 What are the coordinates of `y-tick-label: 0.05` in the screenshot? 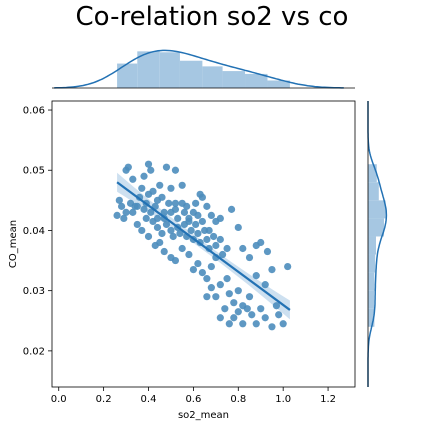 It's located at (34, 171).